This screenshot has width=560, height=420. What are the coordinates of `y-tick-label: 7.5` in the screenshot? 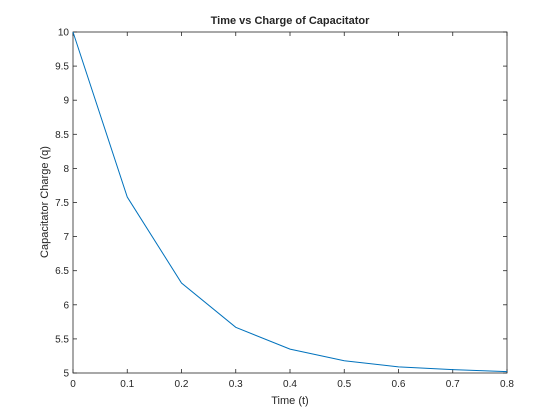 It's located at (62, 203).